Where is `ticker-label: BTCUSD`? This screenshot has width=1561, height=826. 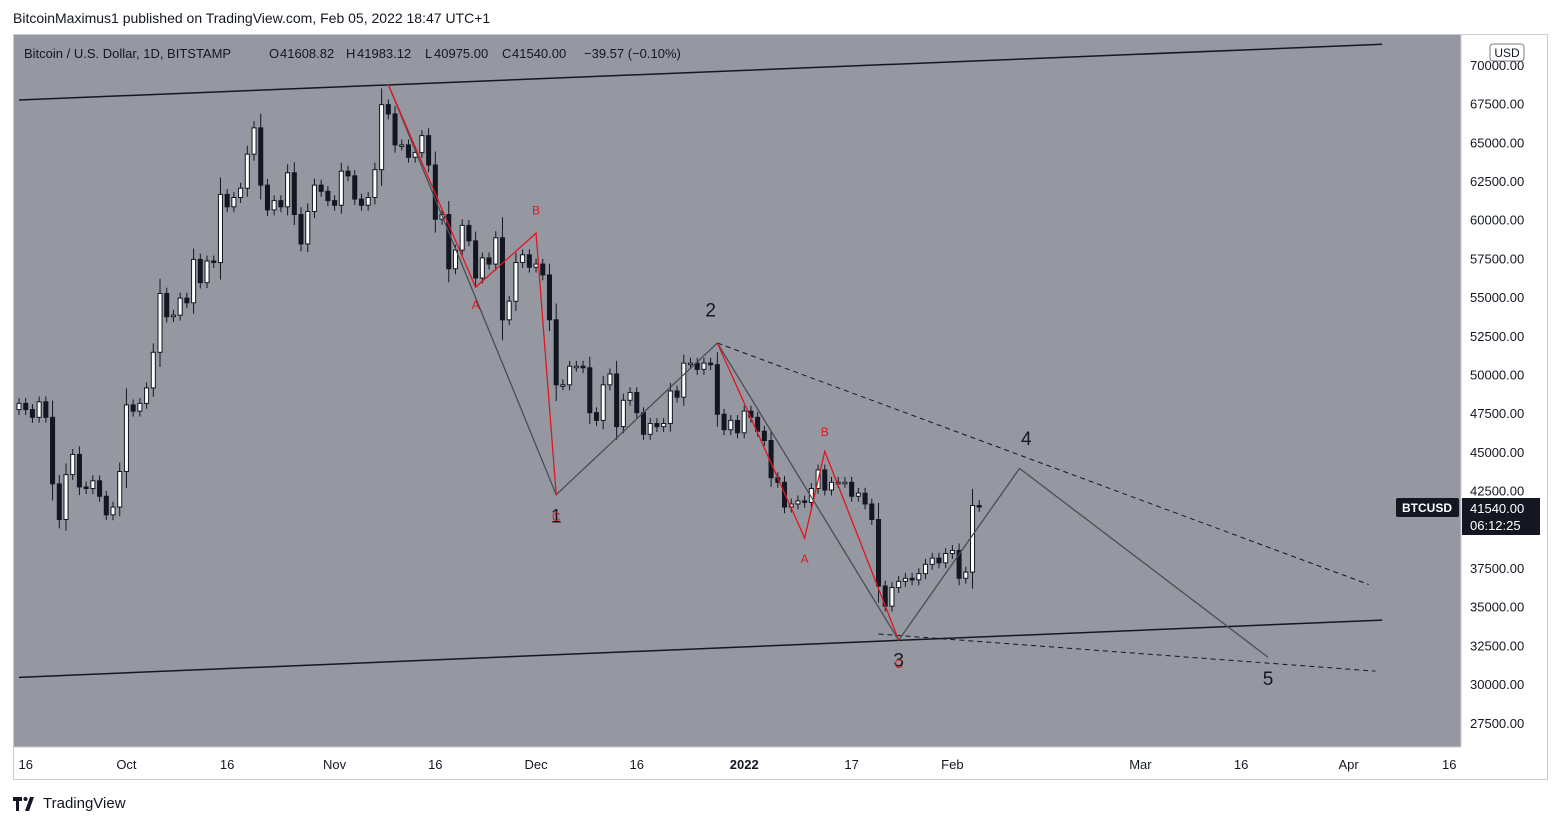
ticker-label: BTCUSD is located at coordinates (1427, 508).